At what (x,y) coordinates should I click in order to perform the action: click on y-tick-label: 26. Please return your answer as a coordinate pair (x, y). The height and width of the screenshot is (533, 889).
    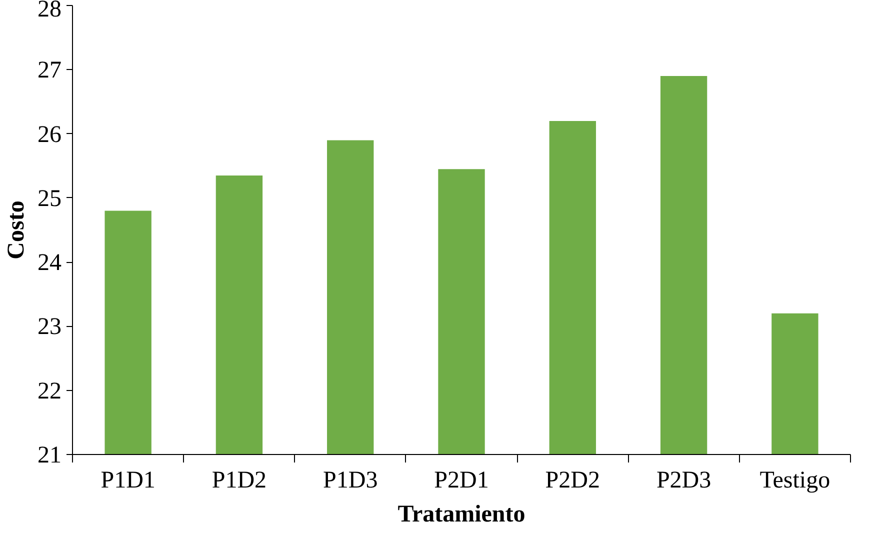
    Looking at the image, I should click on (50, 135).